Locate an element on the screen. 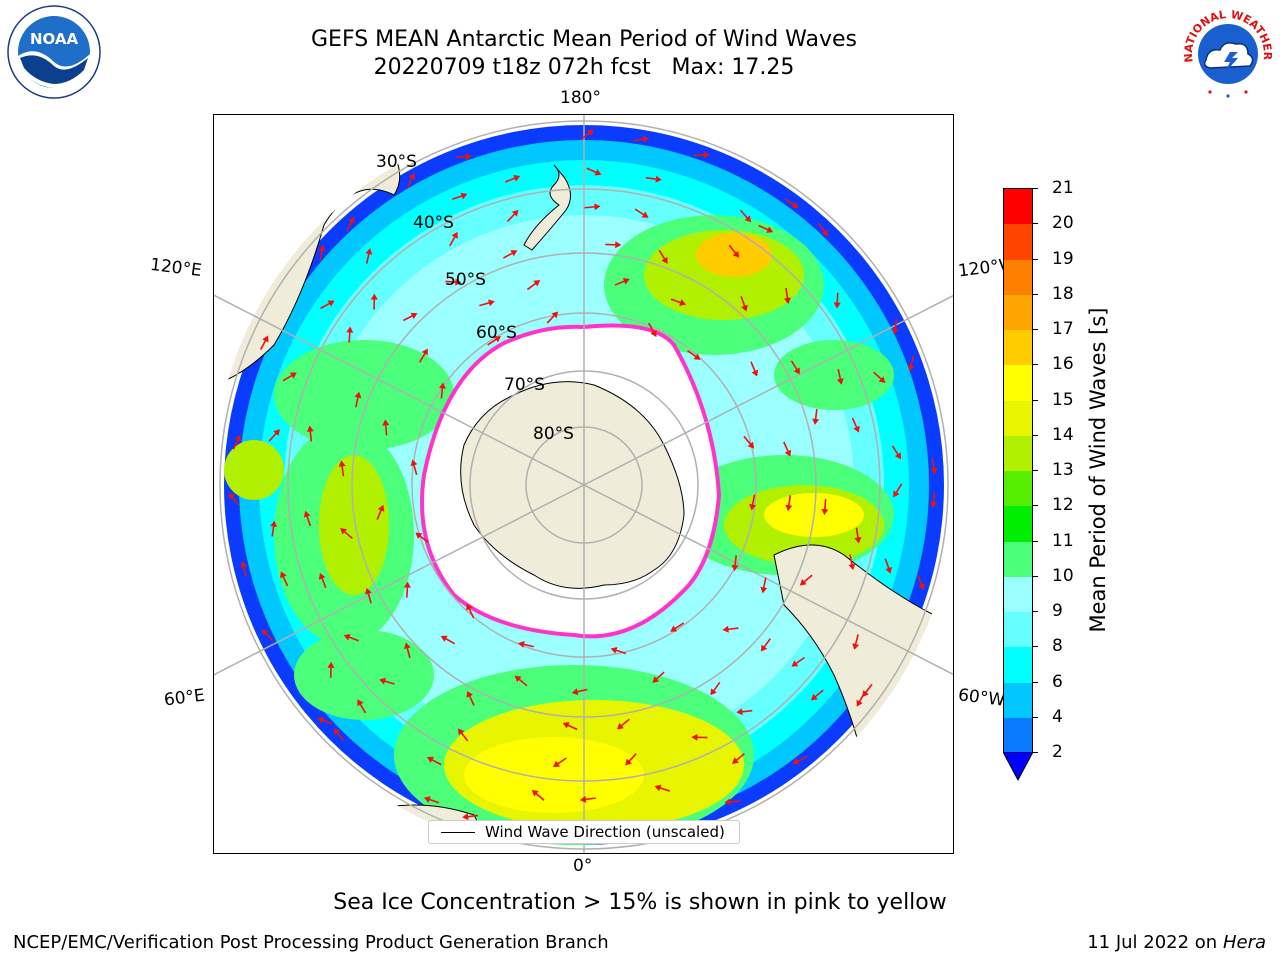 This screenshot has height=960, width=1280. lon-label-120e: 120°E is located at coordinates (175, 268).